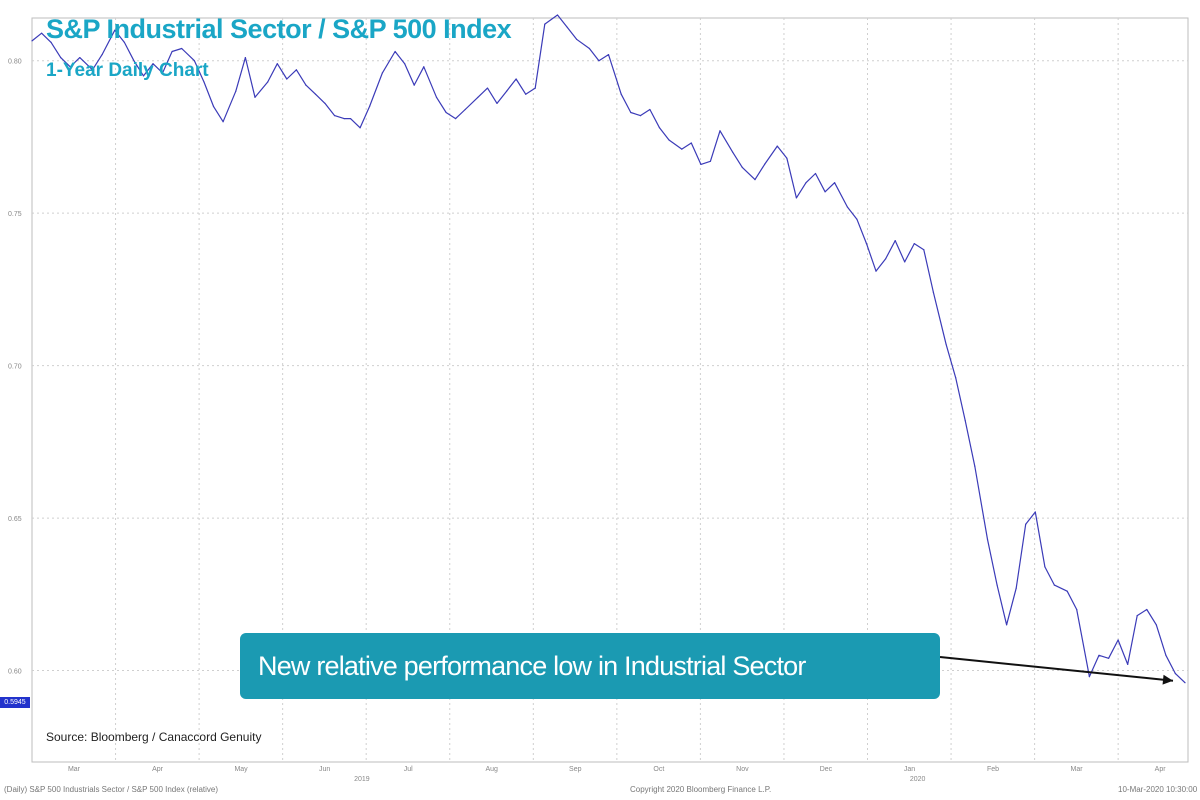 The height and width of the screenshot is (800, 1200). Describe the element at coordinates (742, 769) in the screenshot. I see `x-tick-label: Nov` at that location.